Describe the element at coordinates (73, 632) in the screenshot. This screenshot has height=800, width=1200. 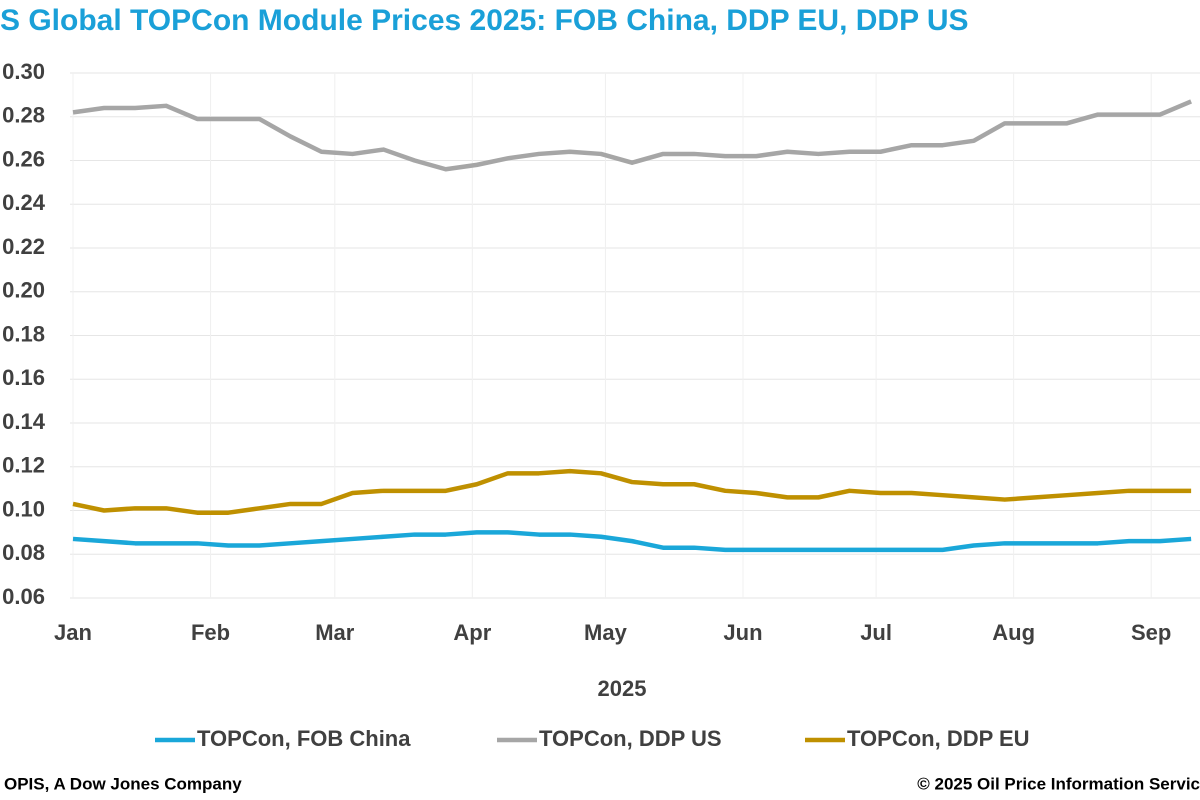
I see `x-tick-label: Jan` at that location.